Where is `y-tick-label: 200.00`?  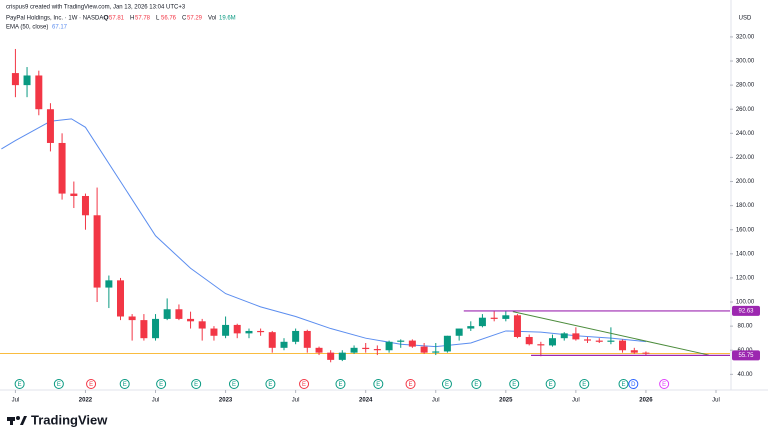 y-tick-label: 200.00 is located at coordinates (745, 182).